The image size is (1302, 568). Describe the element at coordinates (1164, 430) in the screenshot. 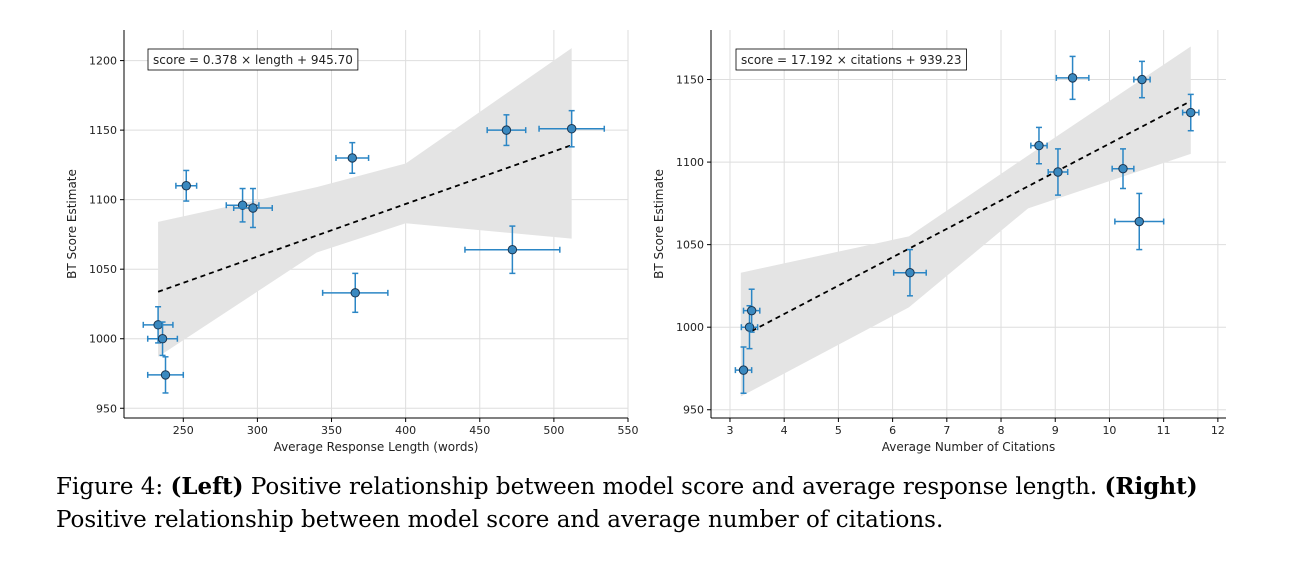

I see `x-tick-label: 11` at that location.